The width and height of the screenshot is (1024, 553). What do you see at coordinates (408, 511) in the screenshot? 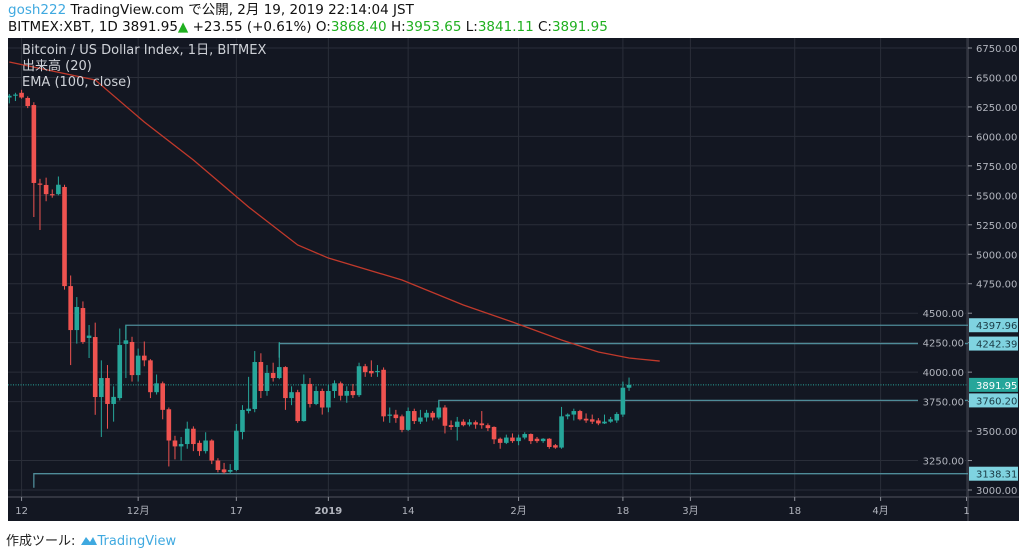
I see `time-tick-label: 14` at bounding box center [408, 511].